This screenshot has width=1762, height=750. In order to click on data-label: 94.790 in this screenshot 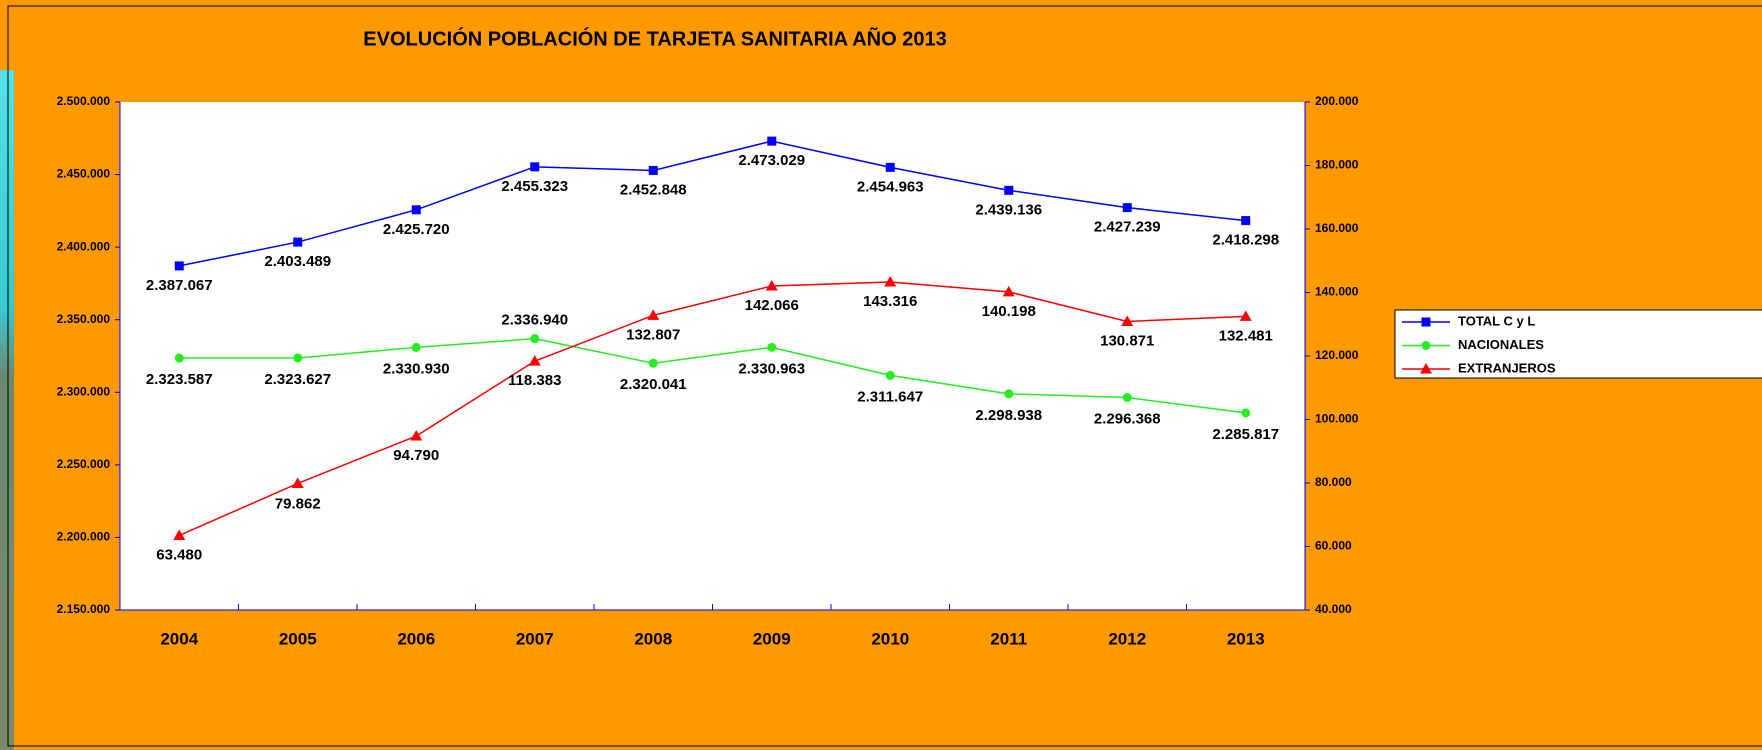, I will do `click(416, 455)`.